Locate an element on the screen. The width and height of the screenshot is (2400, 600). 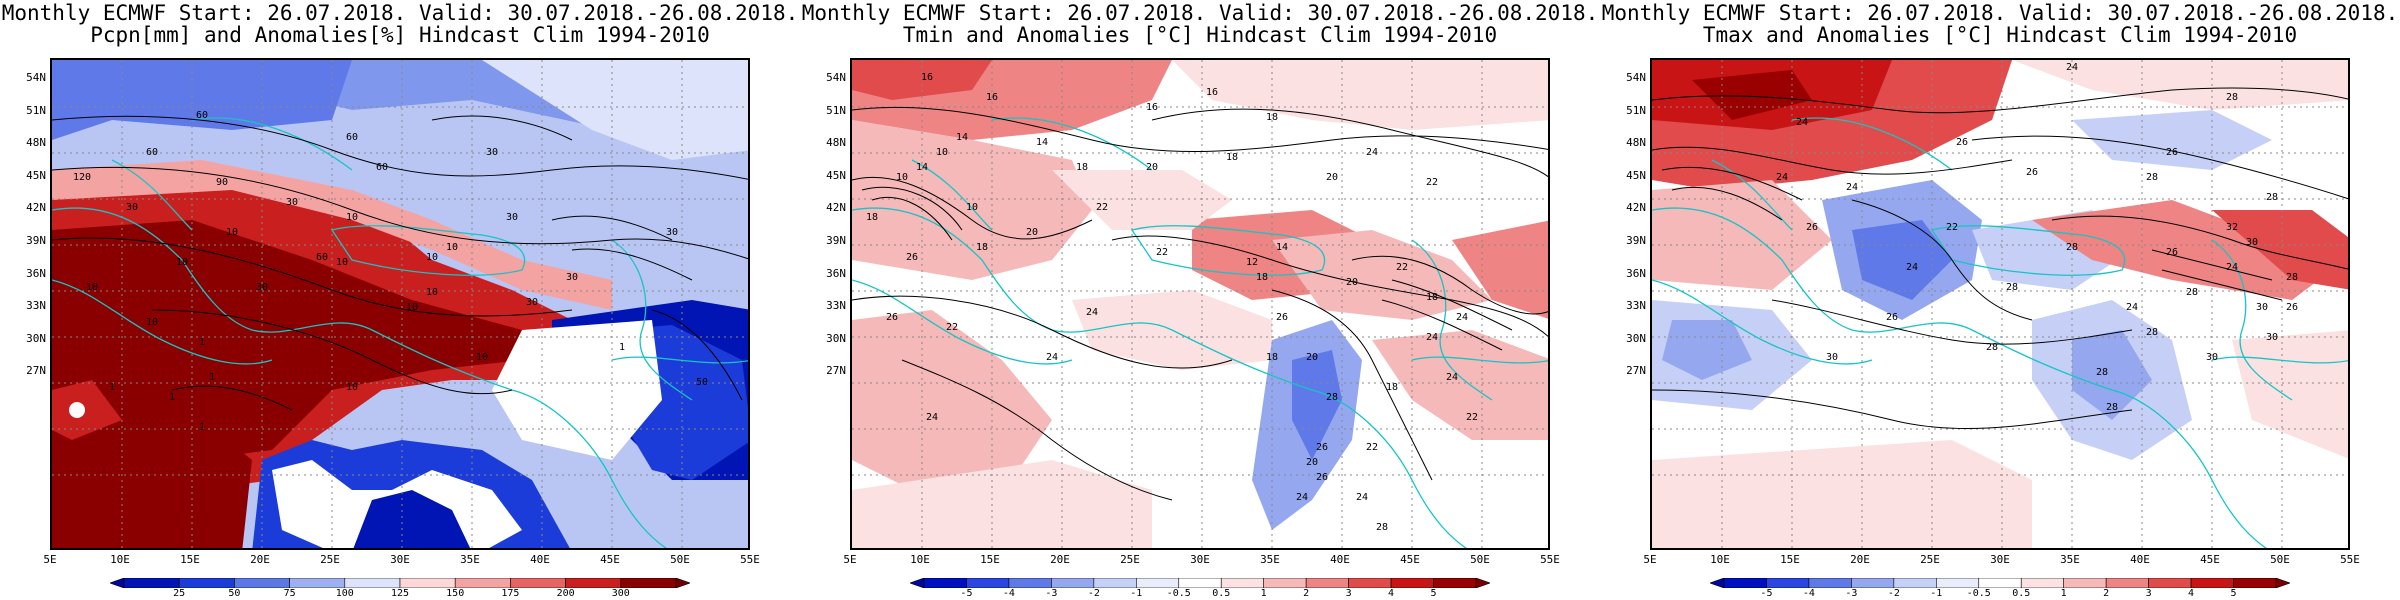
colorbar-tick-label: 5 is located at coordinates (1433, 593).